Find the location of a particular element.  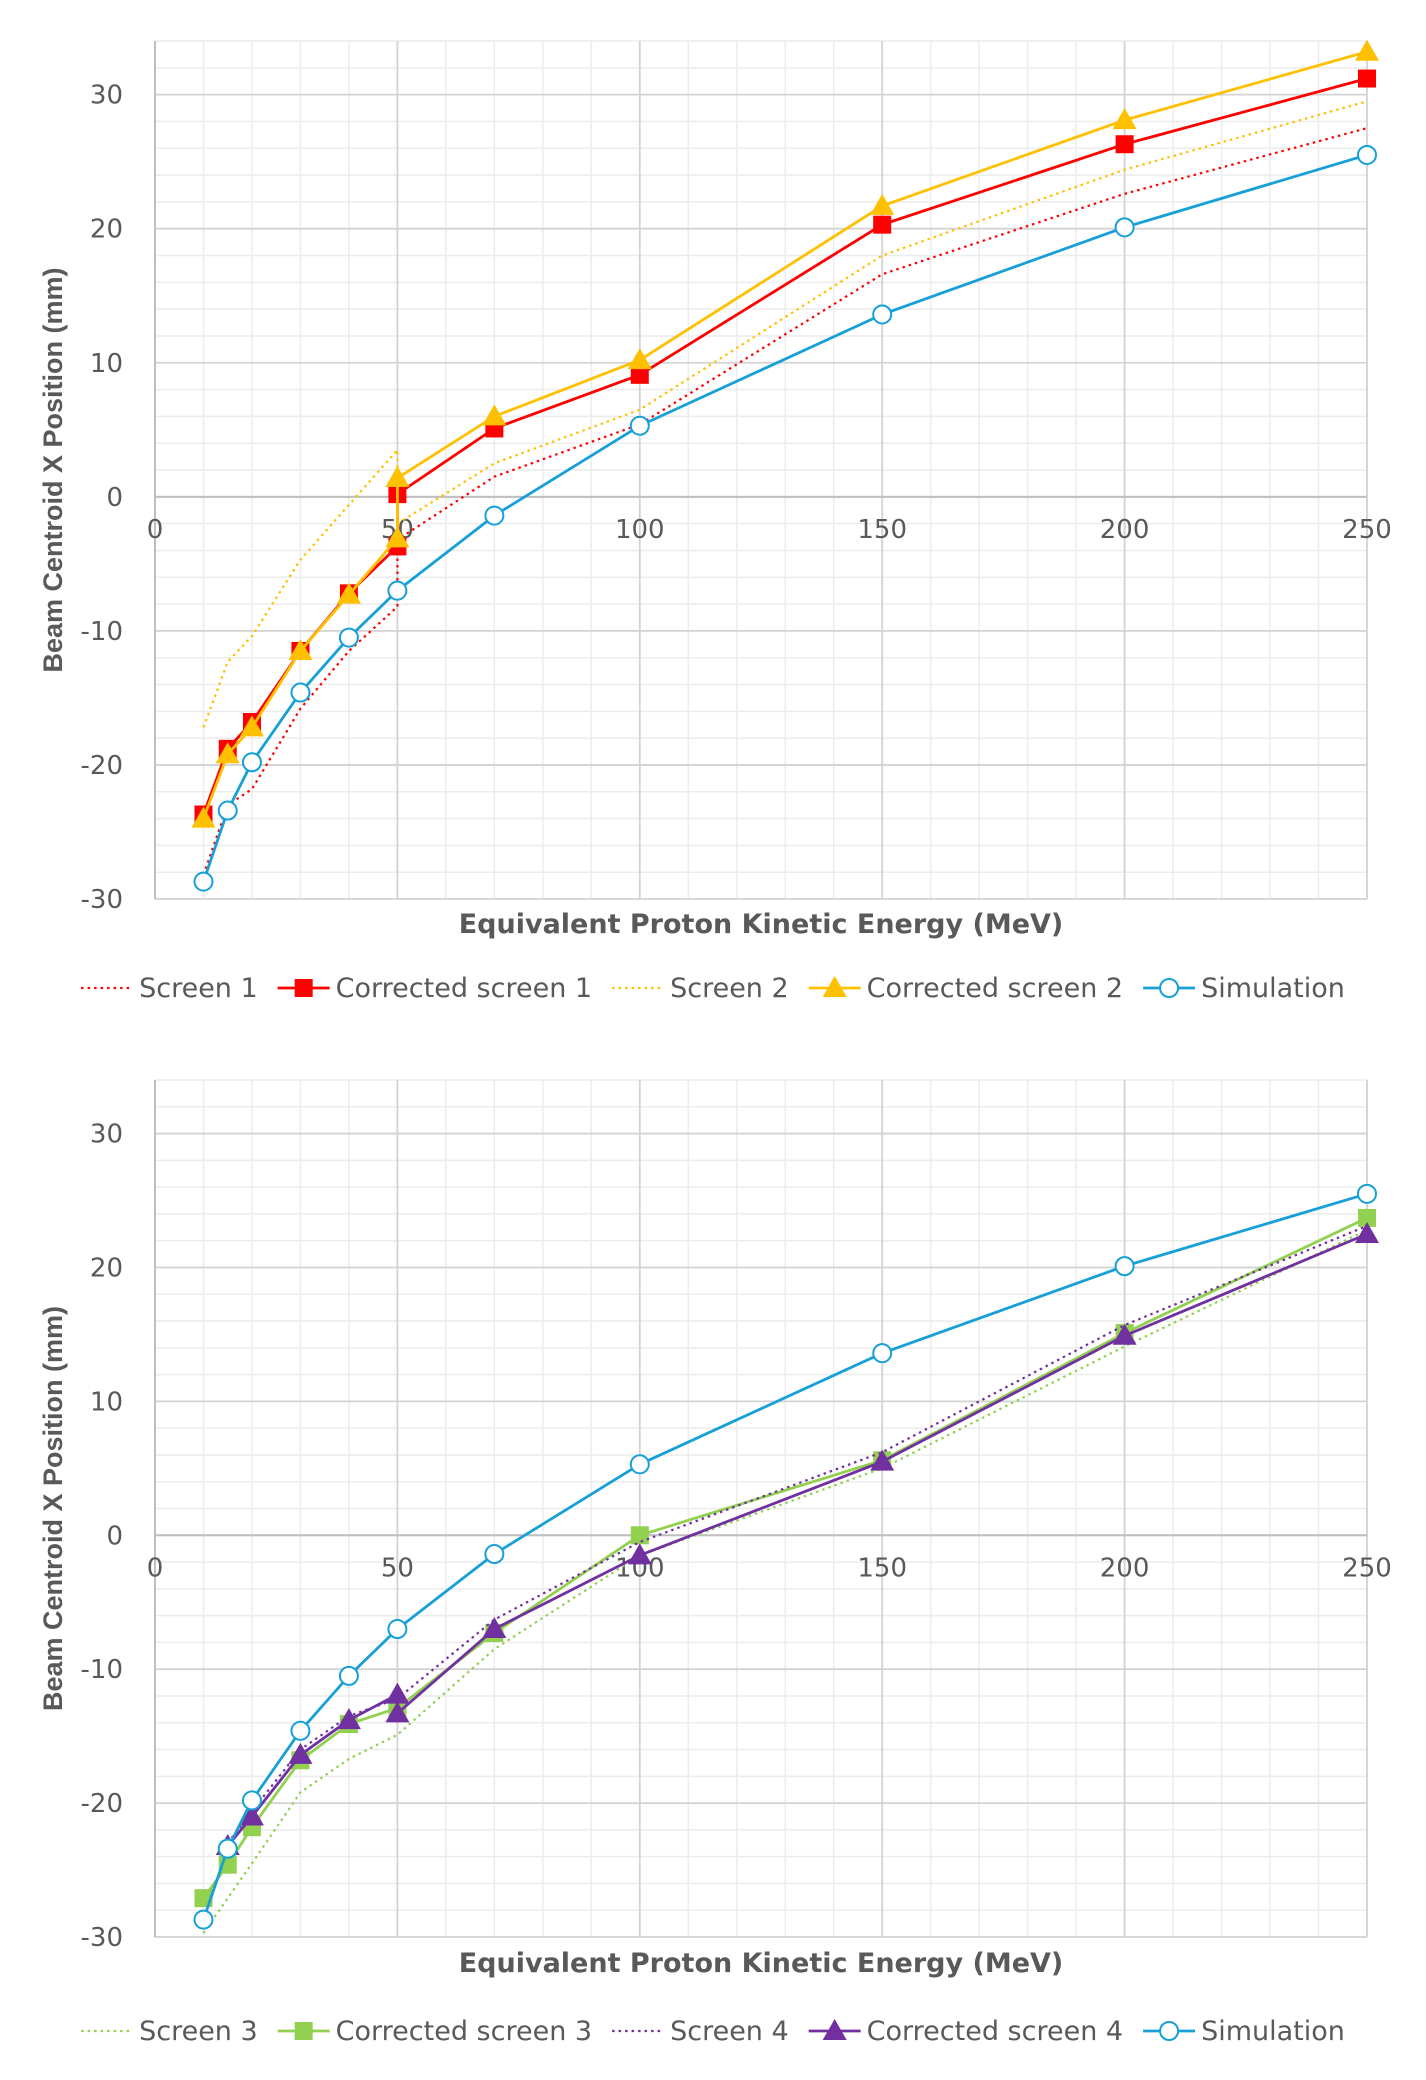

legend-label: Screen 1 is located at coordinates (198, 988).